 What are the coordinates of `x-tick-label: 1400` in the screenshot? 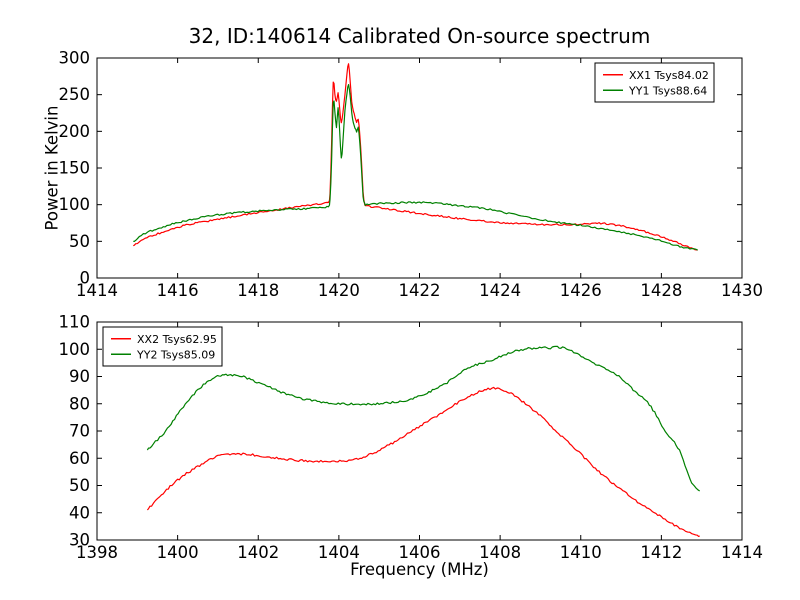 It's located at (178, 552).